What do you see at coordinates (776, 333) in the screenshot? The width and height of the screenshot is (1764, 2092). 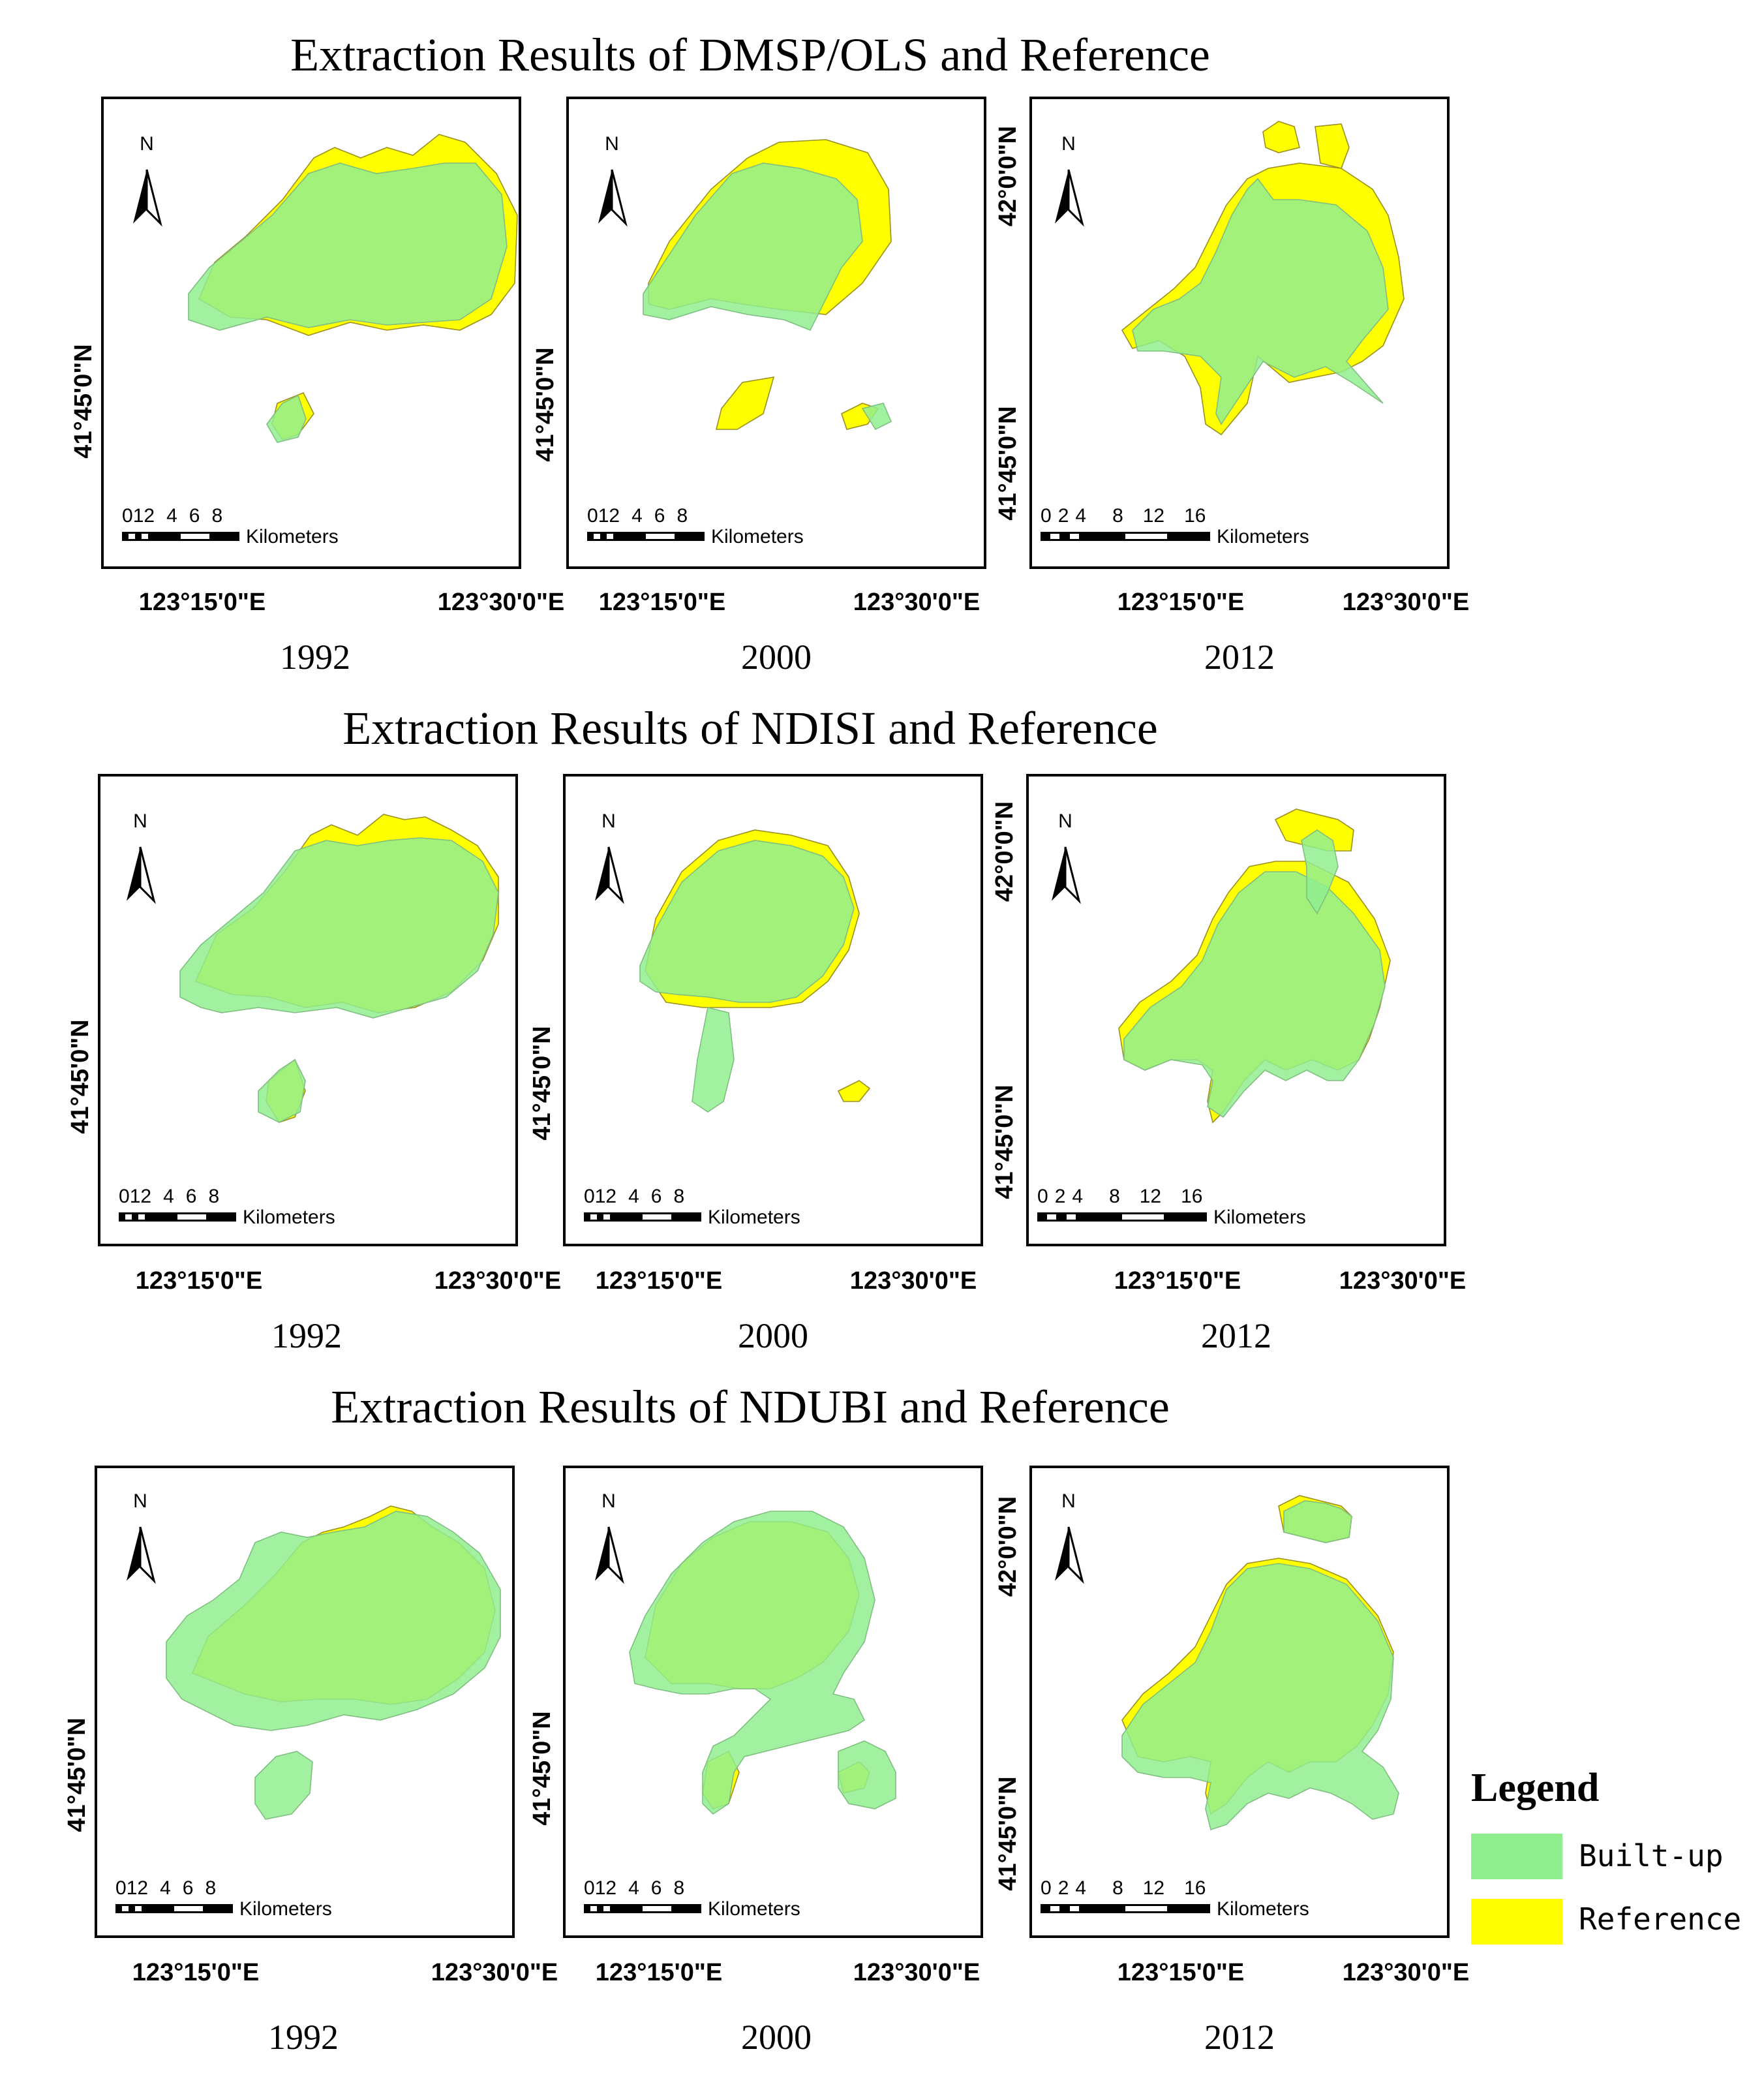 I see `map-panel-2000-dmsp: N 012 4 6 8 Kilometers` at bounding box center [776, 333].